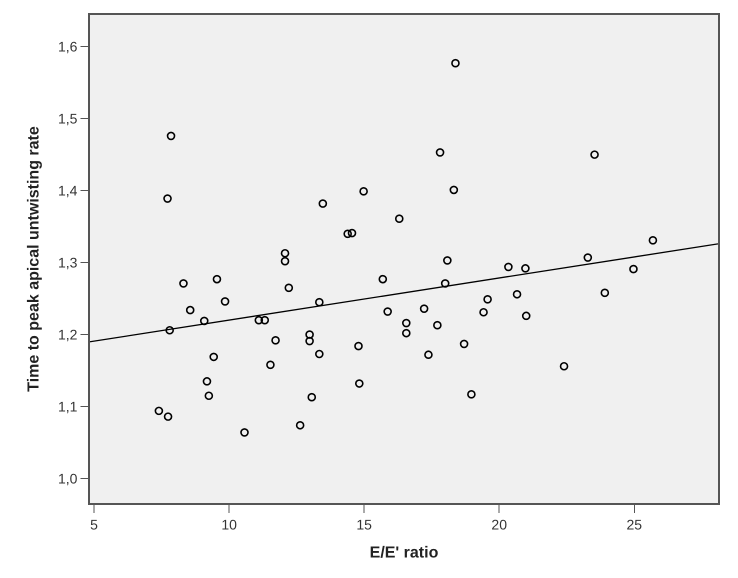 This screenshot has width=738, height=578. I want to click on y-tick-label: 1,2, so click(68, 334).